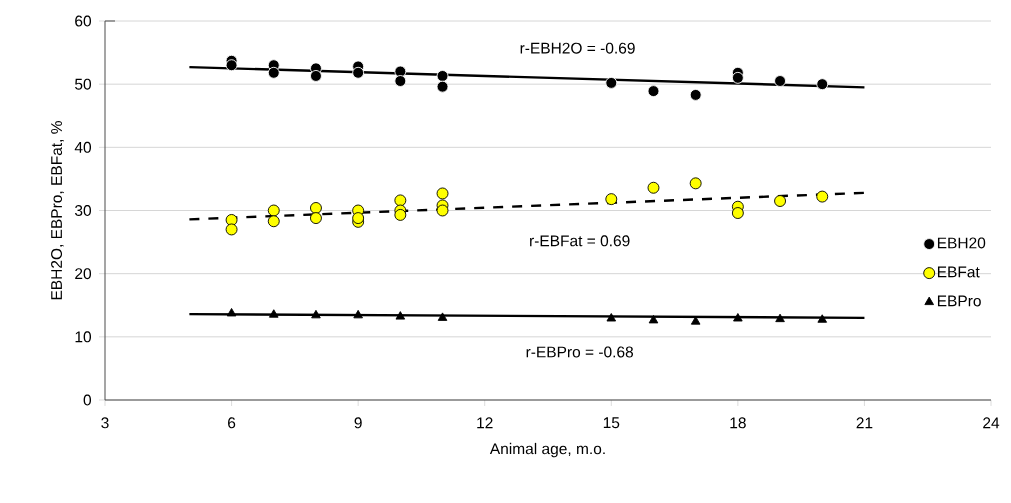 This screenshot has width=1011, height=503. What do you see at coordinates (83, 84) in the screenshot?
I see `y-tick-label: 50` at bounding box center [83, 84].